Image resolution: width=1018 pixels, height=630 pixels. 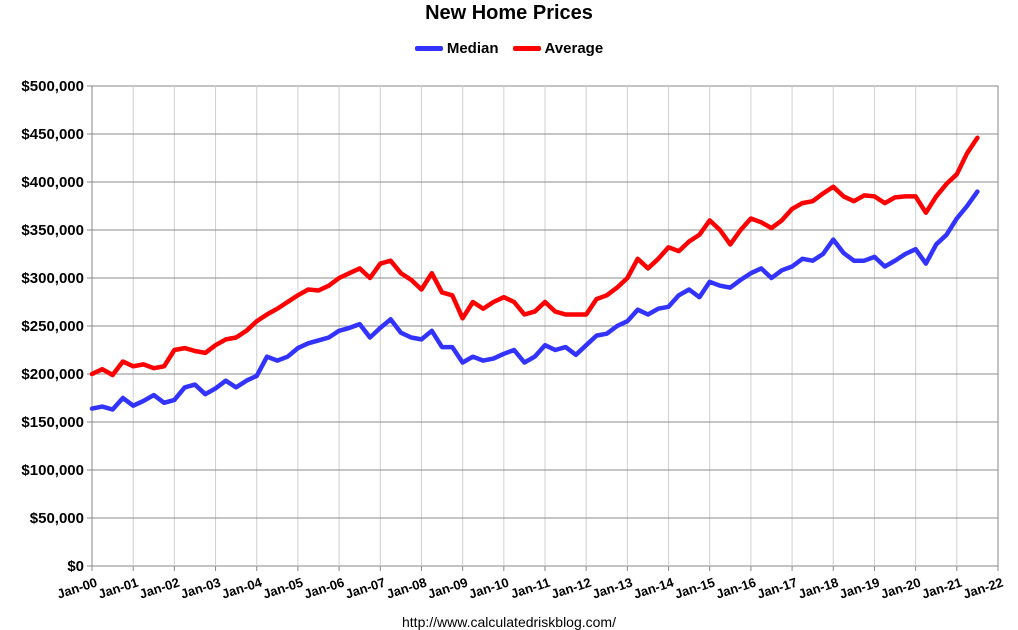 What do you see at coordinates (509, 13) in the screenshot?
I see `chart-title: New Home Prices` at bounding box center [509, 13].